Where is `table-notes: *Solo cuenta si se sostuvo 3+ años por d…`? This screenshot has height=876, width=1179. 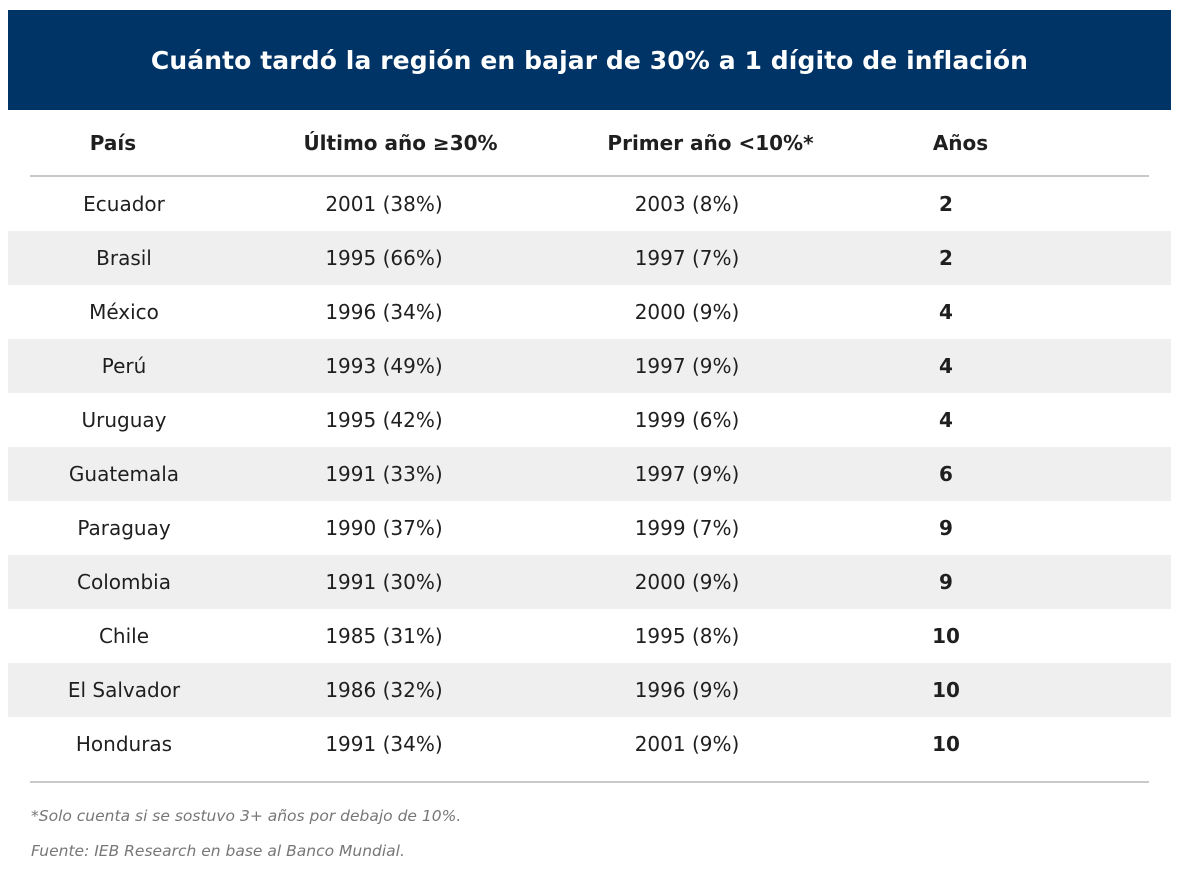 table-notes: *Solo cuenta si se sostuvo 3+ años por d… is located at coordinates (246, 841).